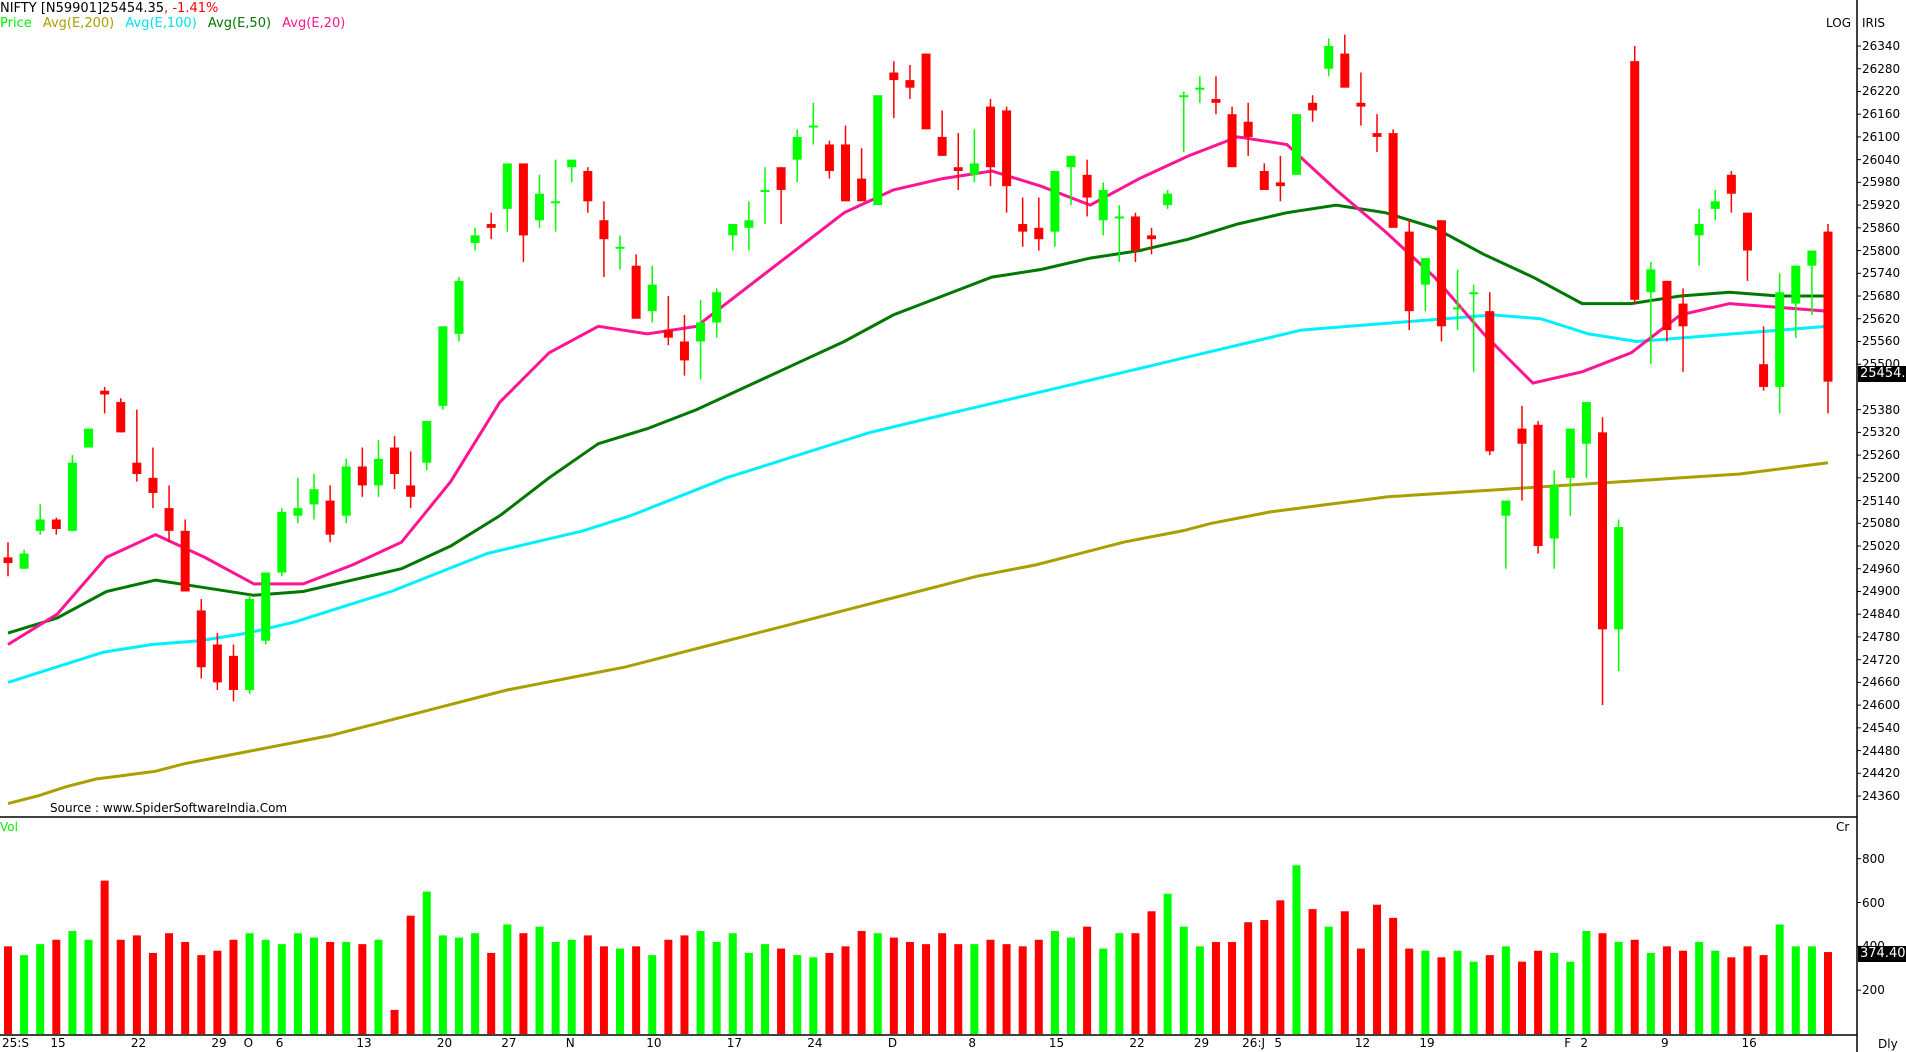 This screenshot has width=1906, height=1052. What do you see at coordinates (161, 23) in the screenshot?
I see `legend-ema100: Avg(E,100)` at bounding box center [161, 23].